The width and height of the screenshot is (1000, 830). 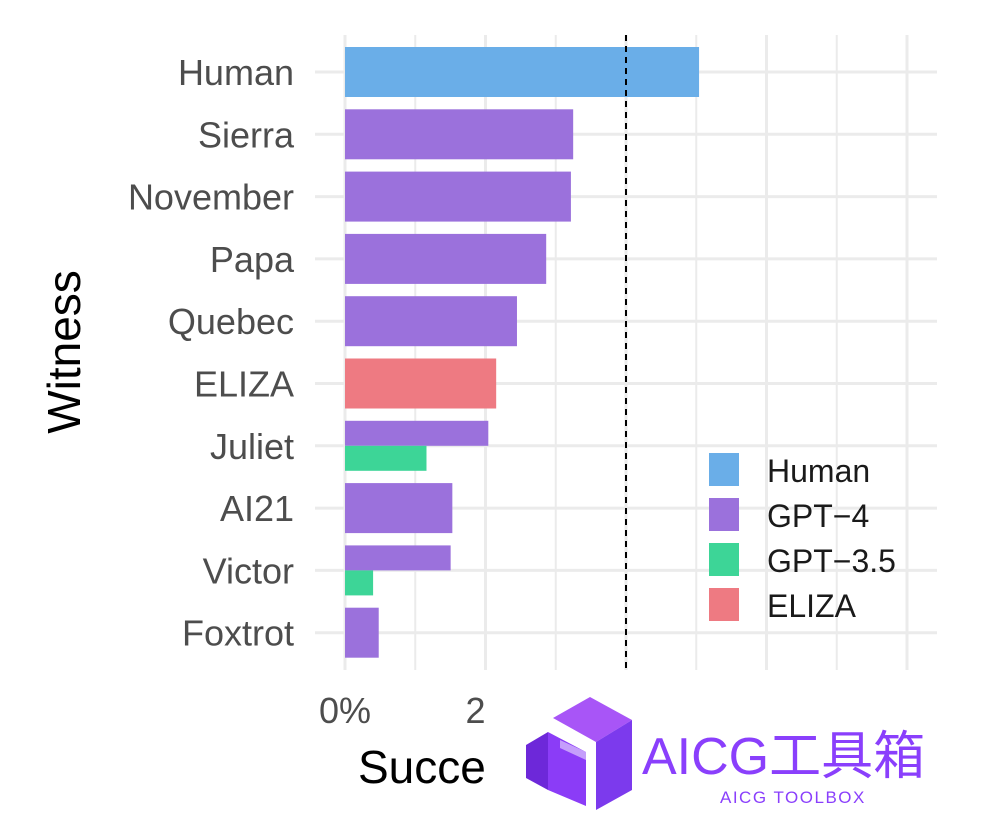 What do you see at coordinates (579, 753) in the screenshot?
I see `aicg-cube-logo` at bounding box center [579, 753].